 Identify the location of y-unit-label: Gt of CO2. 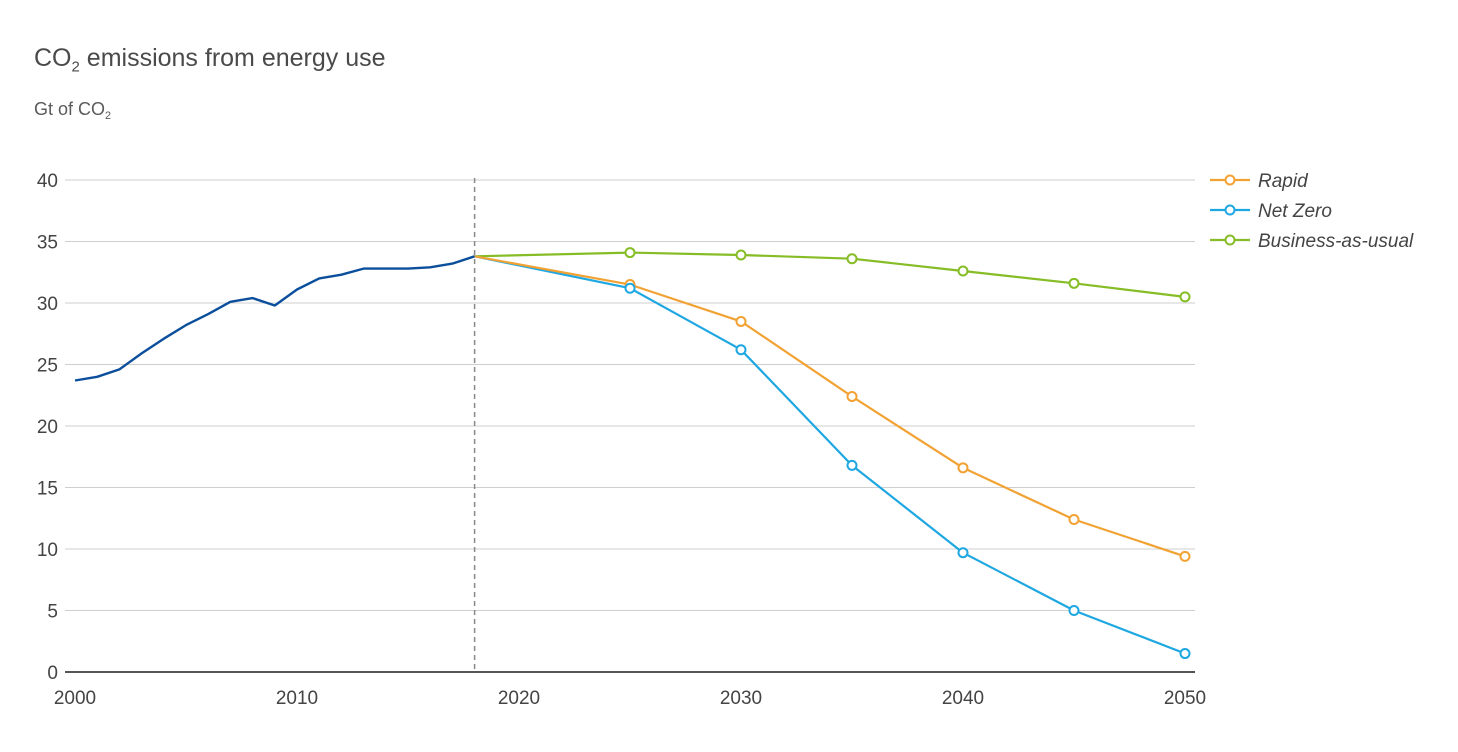
(72, 110).